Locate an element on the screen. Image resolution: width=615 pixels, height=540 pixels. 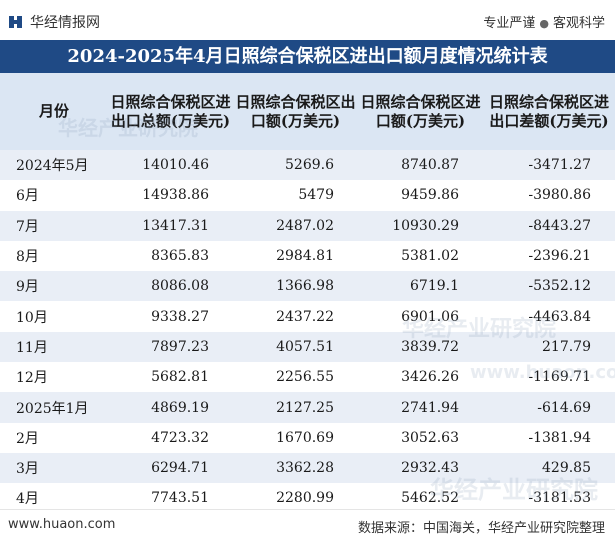
table-row: 3月 6294.71 3362.28 2932.43 429.85 is located at coordinates (307, 468).